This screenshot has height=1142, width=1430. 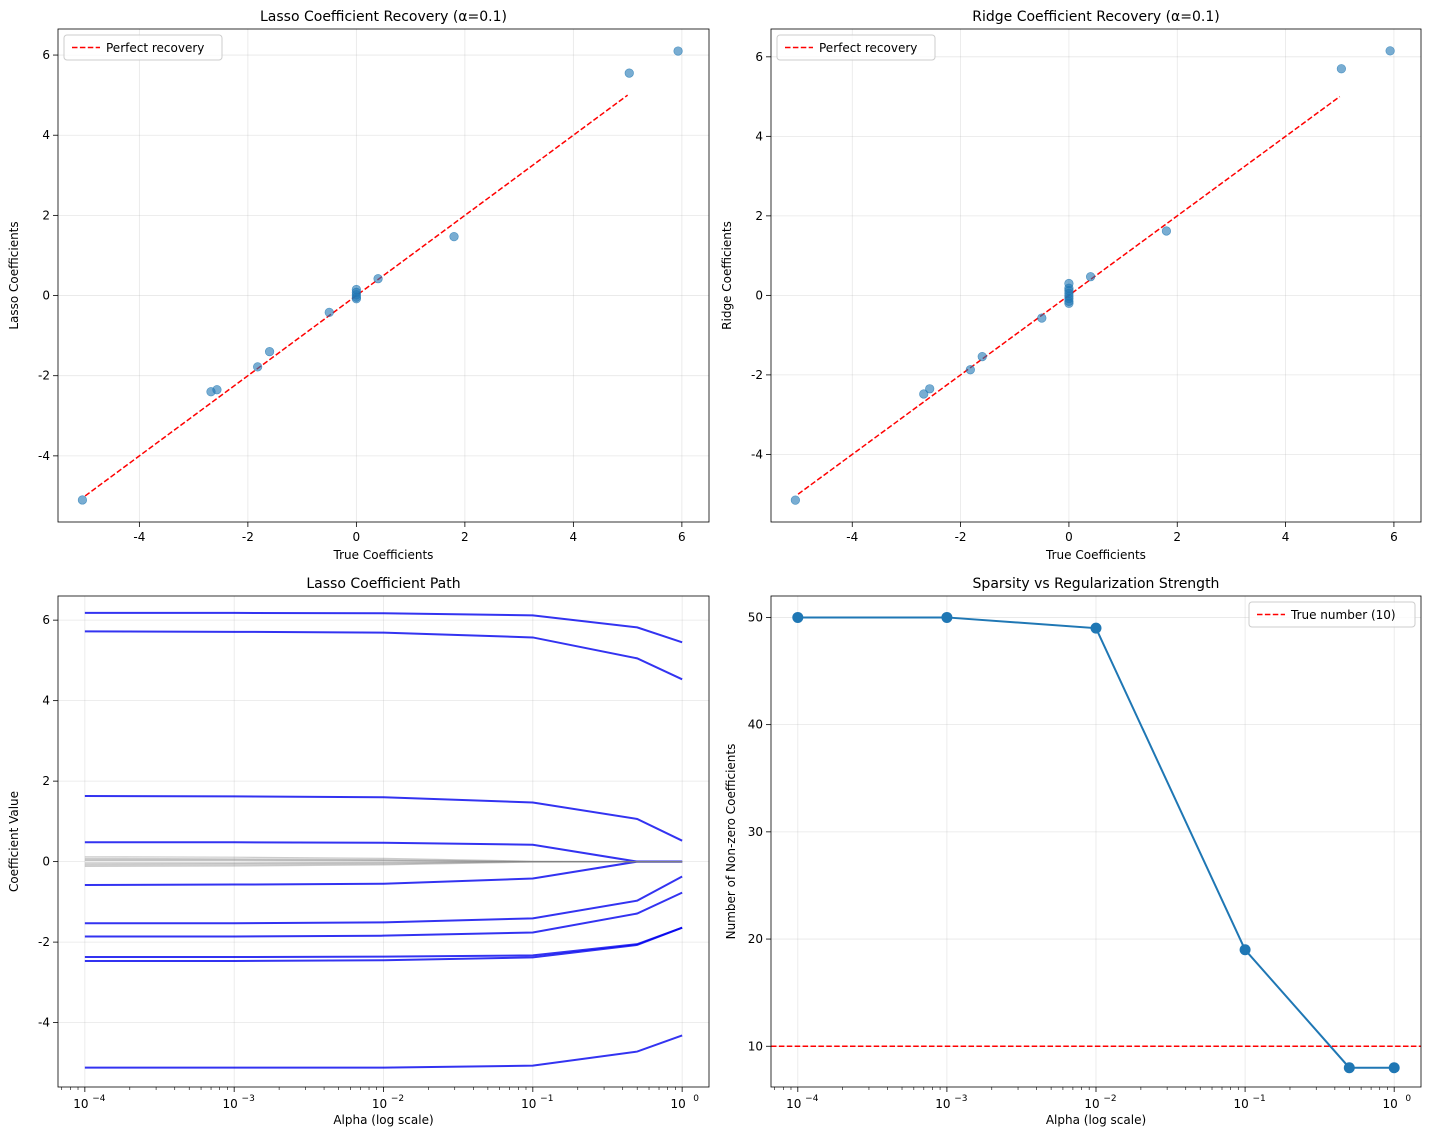 I want to click on y-tick-label: 40, so click(x=755, y=725).